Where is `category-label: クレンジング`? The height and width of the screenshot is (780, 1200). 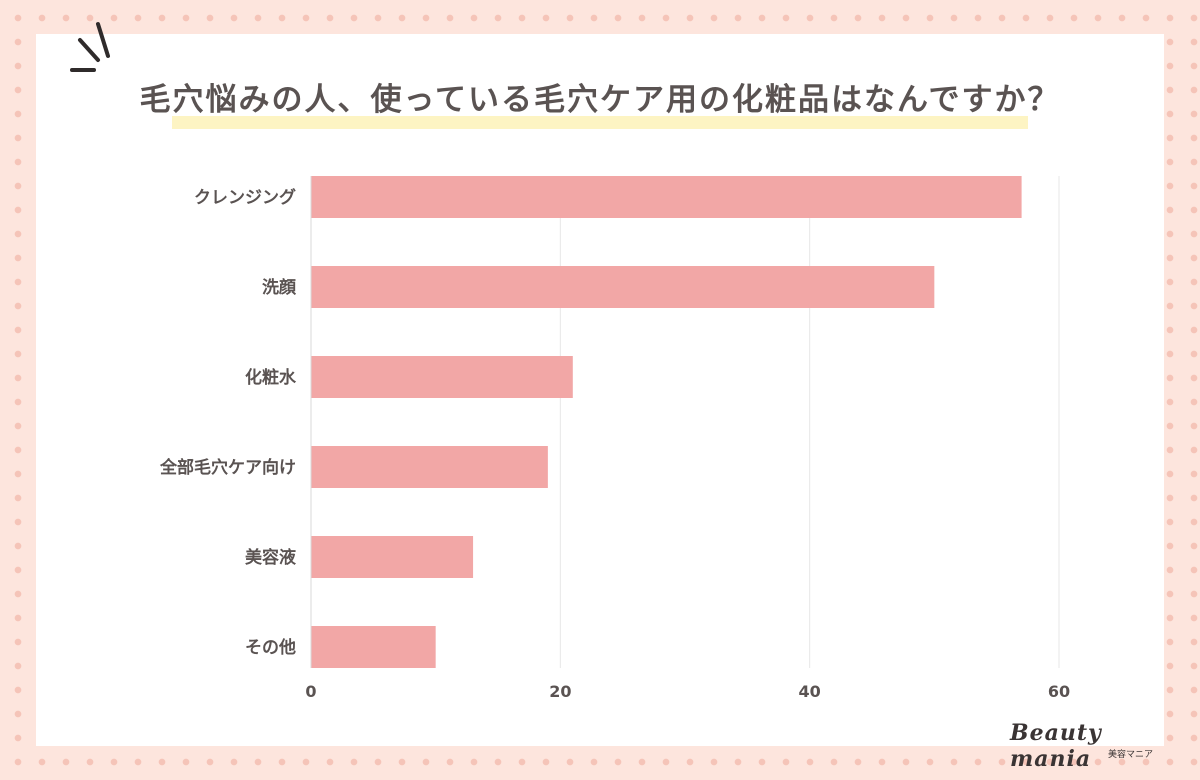
category-label: クレンジング is located at coordinates (245, 197).